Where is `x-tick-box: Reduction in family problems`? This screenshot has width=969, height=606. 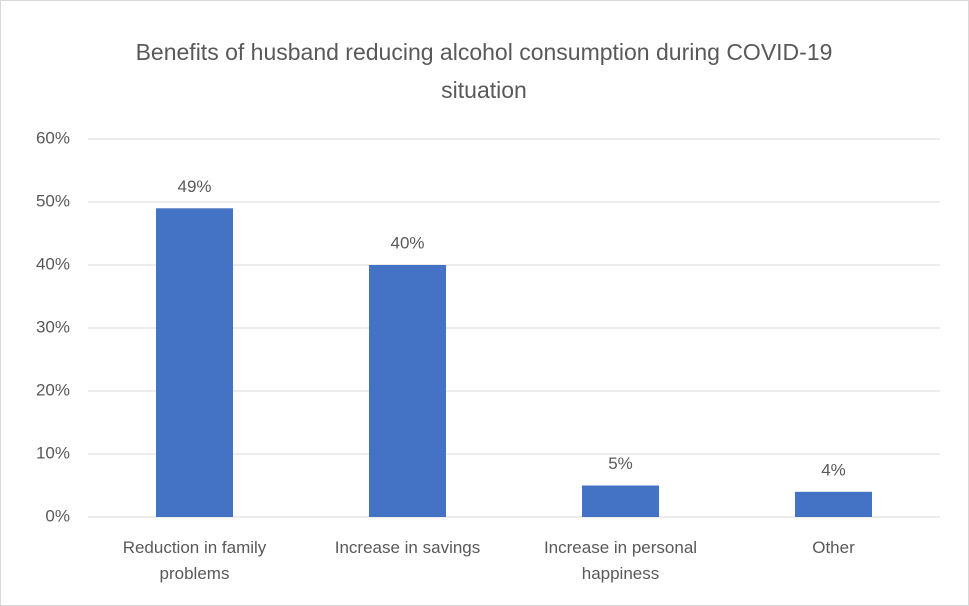 x-tick-box: Reduction in family problems is located at coordinates (194, 560).